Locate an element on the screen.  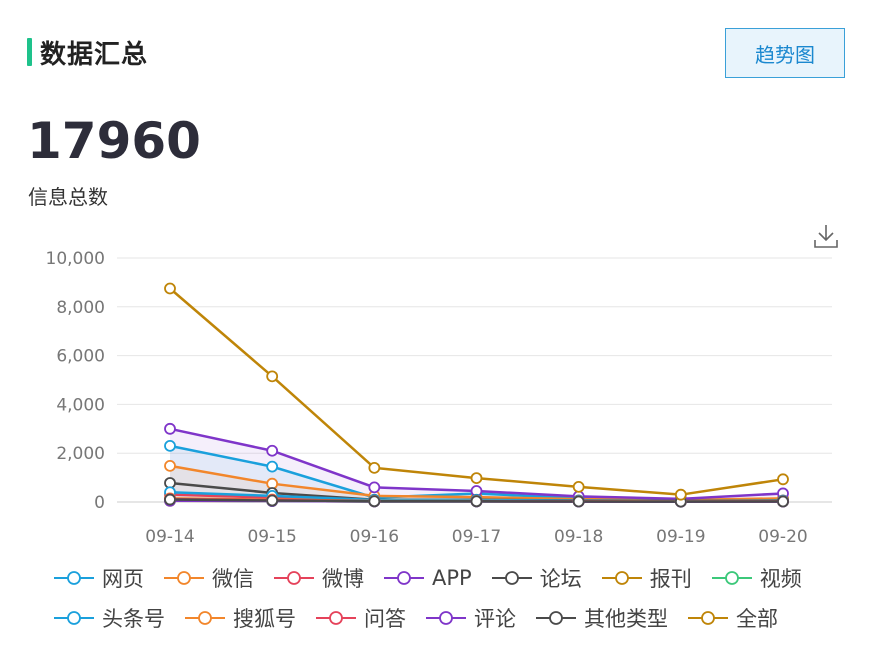
x-tick-label: 09-15 is located at coordinates (271, 537).